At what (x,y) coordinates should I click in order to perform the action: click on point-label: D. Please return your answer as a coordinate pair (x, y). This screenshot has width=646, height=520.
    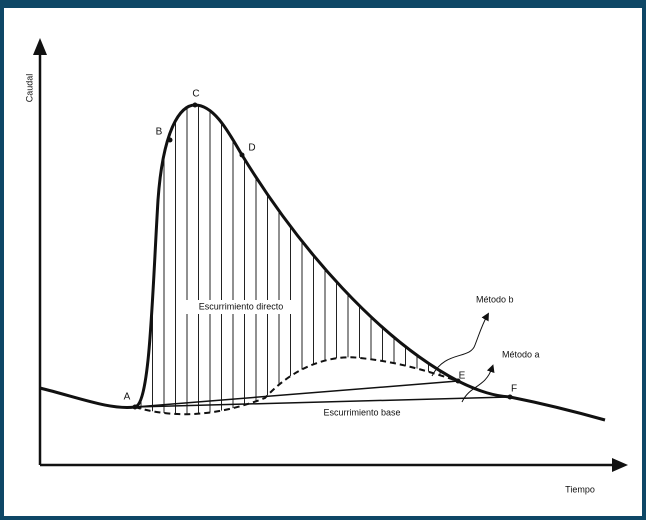
    Looking at the image, I should click on (251, 148).